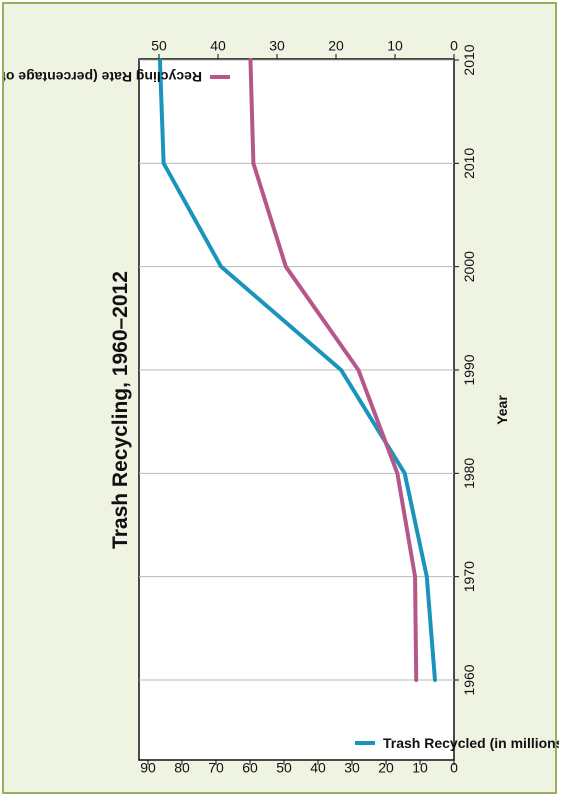 This screenshot has height=798, width=561. Describe the element at coordinates (454, 768) in the screenshot. I see `left-tick-label: 0` at that location.